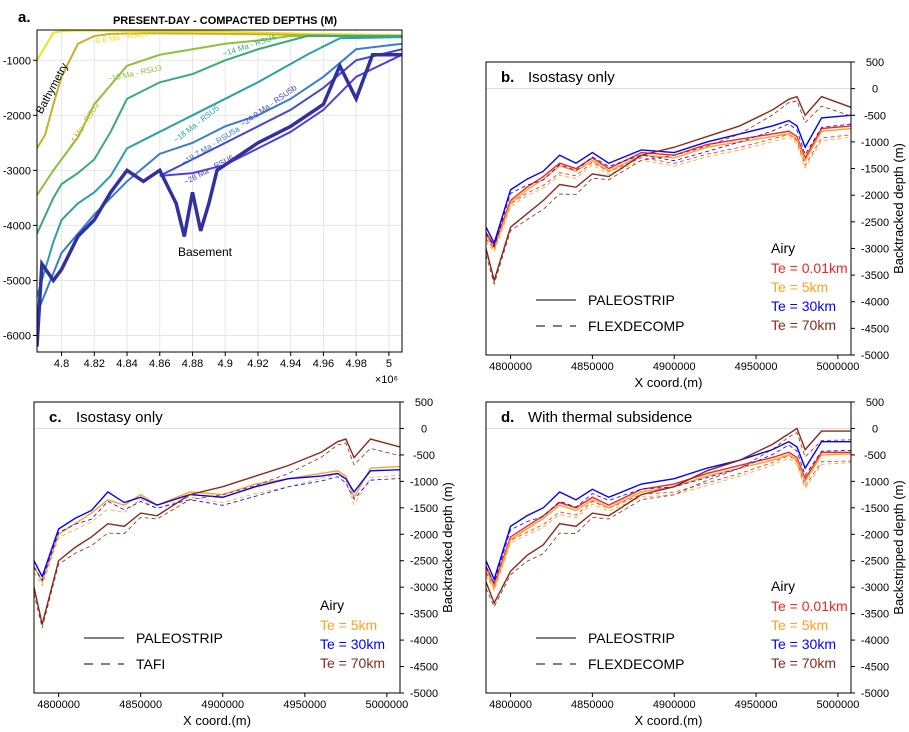  What do you see at coordinates (192, 364) in the screenshot?
I see `x-tick-label: 4.88` at bounding box center [192, 364].